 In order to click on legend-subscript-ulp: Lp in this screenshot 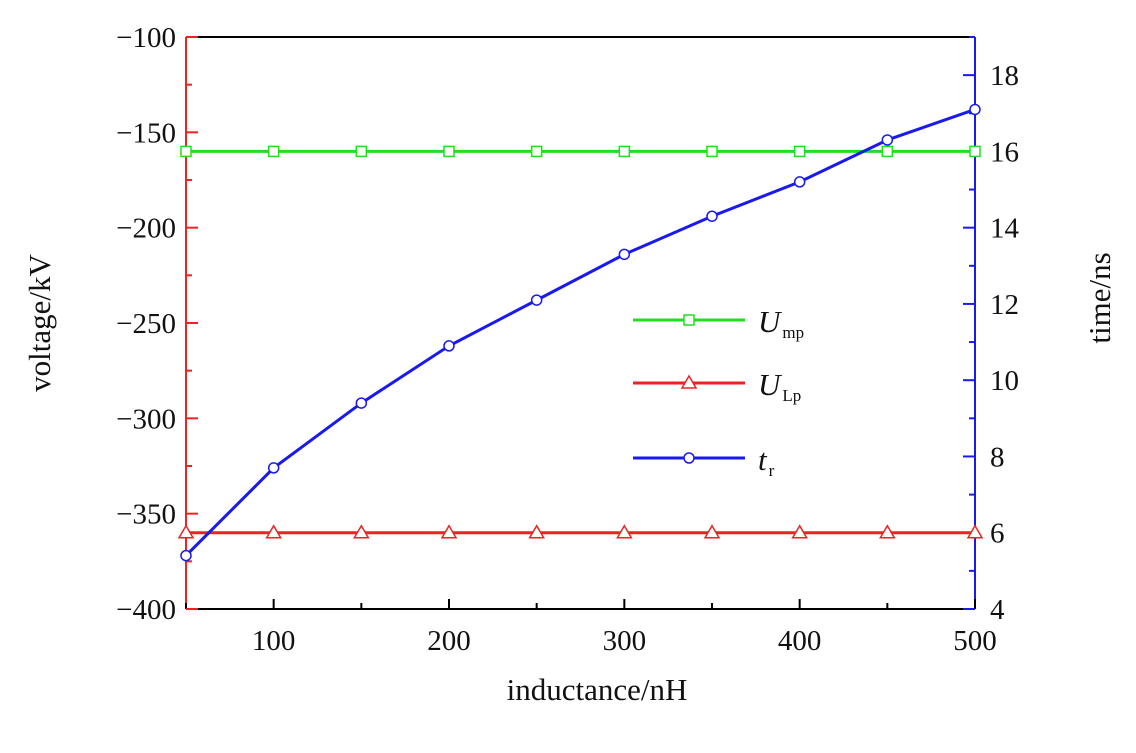, I will do `click(791, 395)`.